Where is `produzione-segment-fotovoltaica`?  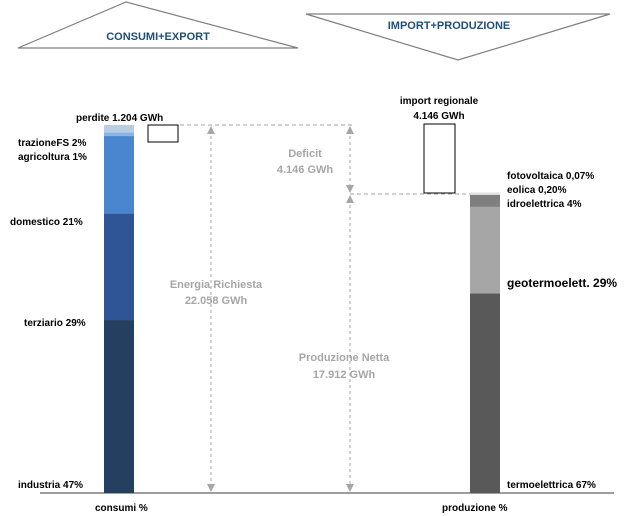 produzione-segment-fotovoltaica is located at coordinates (485, 192).